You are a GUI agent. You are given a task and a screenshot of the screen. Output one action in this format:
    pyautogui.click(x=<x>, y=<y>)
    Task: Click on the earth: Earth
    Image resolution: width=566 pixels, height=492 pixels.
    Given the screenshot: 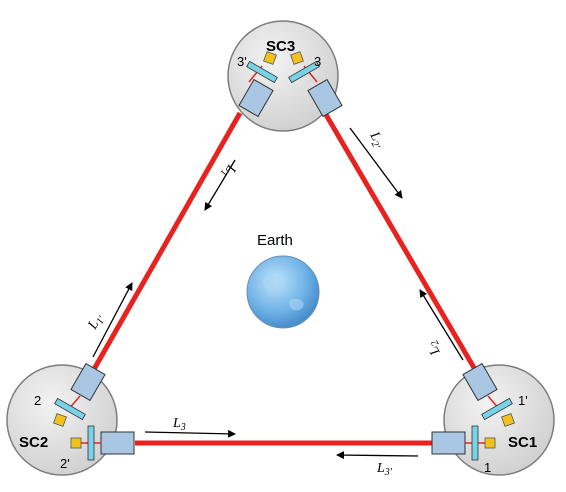 What is the action you would take?
    pyautogui.click(x=283, y=280)
    